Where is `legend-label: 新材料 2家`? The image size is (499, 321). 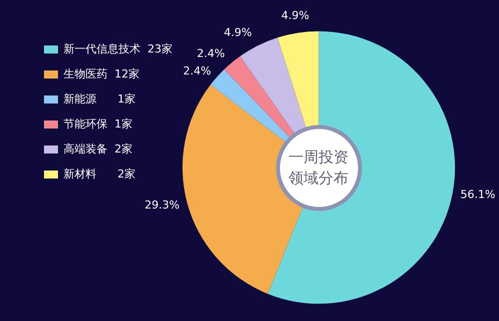
legend-label: 新材料 2家 is located at coordinates (100, 173).